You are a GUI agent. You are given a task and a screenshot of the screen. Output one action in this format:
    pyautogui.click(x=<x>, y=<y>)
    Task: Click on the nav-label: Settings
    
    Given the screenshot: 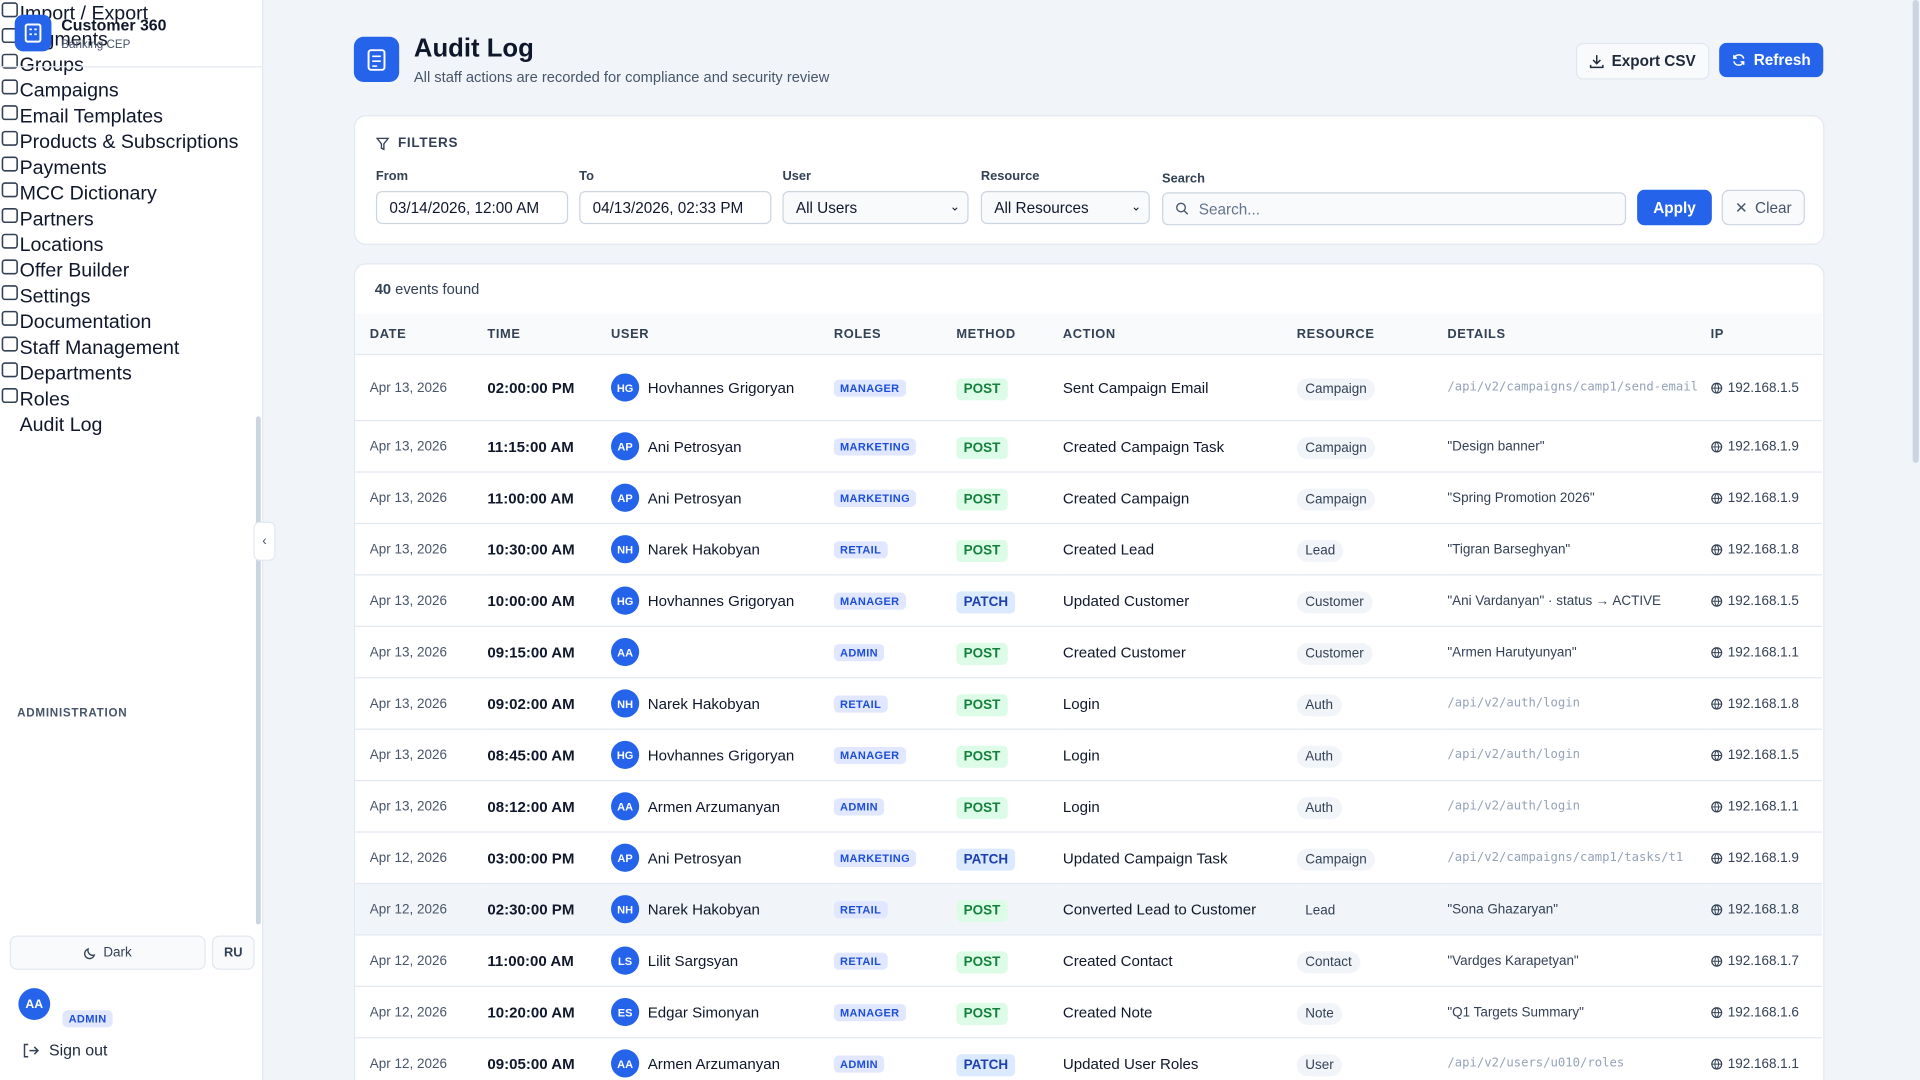 What is the action you would take?
    pyautogui.click(x=55, y=297)
    